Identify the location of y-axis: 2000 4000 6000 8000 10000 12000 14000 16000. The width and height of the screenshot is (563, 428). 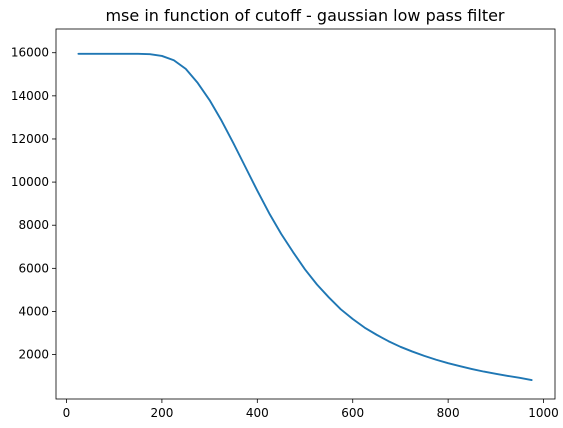
(33, 204).